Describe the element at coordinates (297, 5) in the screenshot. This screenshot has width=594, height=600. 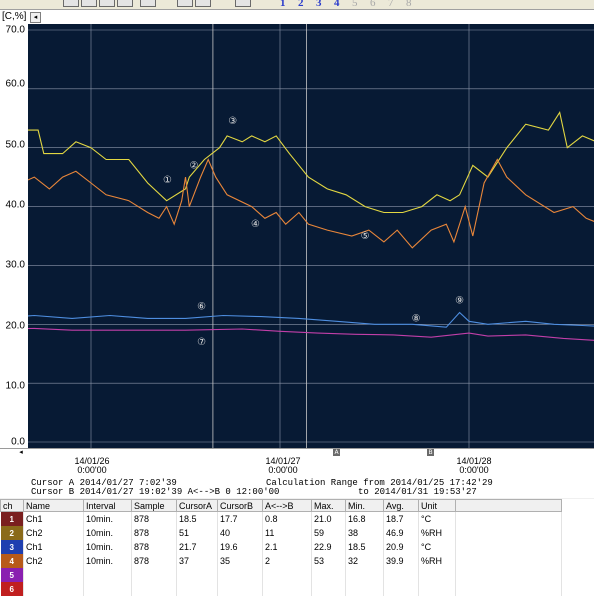
I see `toolbar: 1 2 3 4 5 6 7 8` at that location.